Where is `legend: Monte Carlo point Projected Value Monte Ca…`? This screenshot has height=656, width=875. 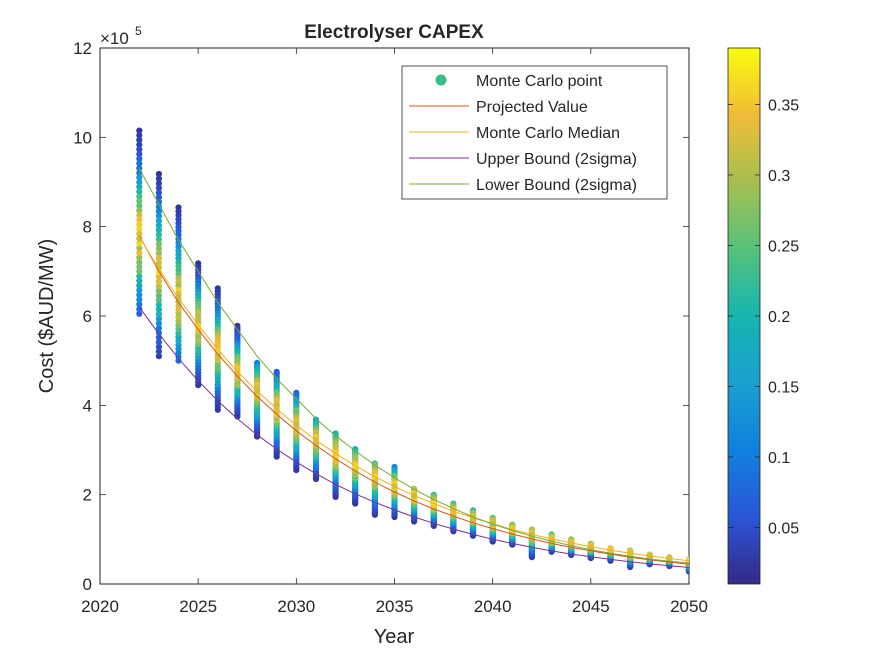 legend: Monte Carlo point Projected Value Monte Ca… is located at coordinates (534, 132).